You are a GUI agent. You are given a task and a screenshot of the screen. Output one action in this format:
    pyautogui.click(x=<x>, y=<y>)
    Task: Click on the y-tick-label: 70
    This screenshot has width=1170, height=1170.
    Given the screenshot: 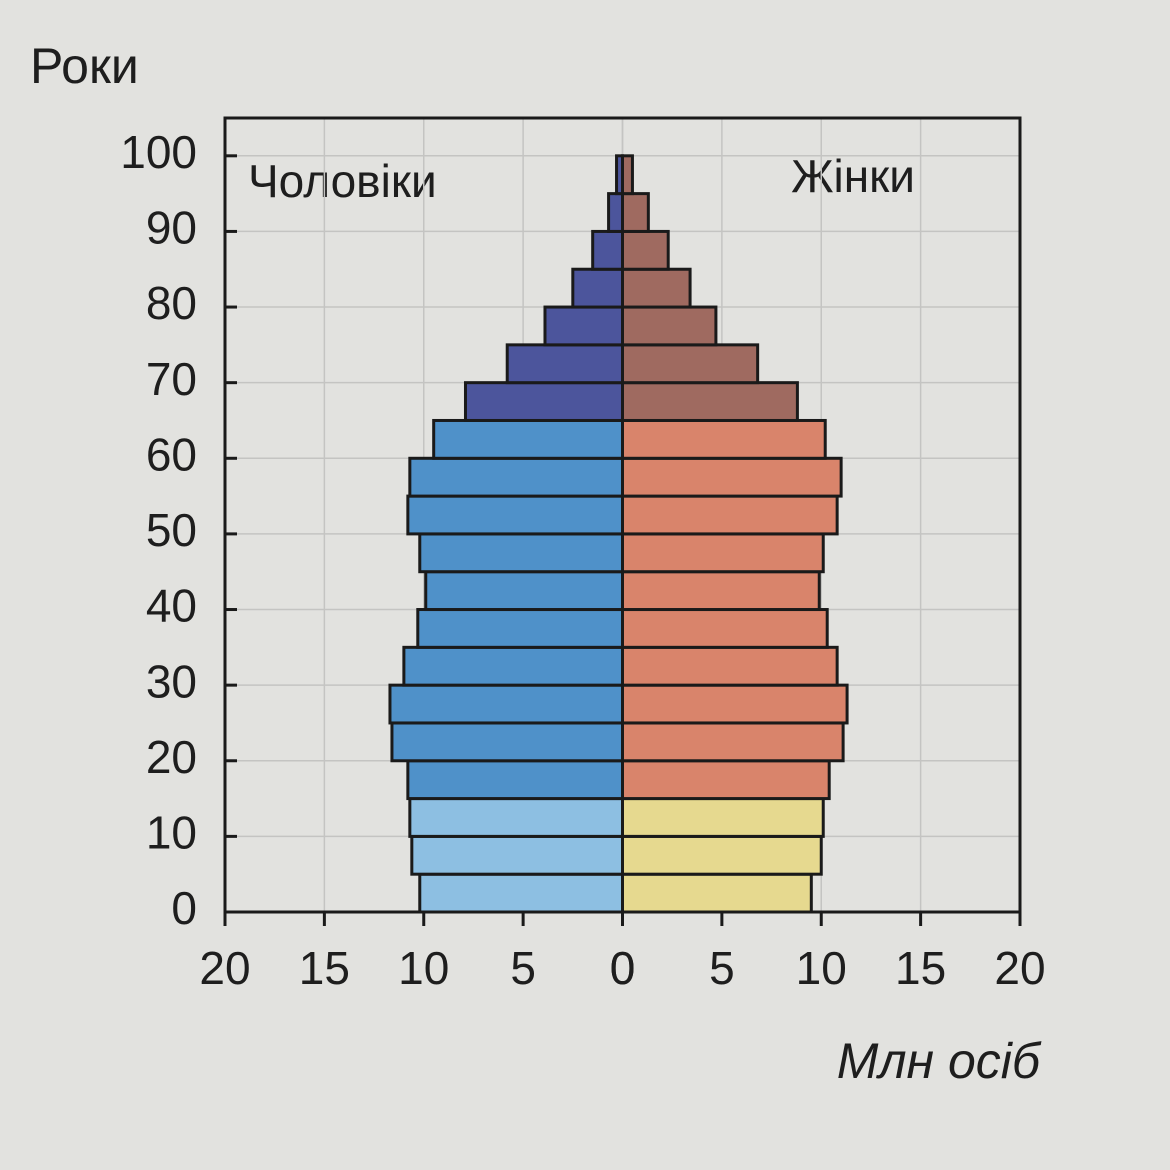 What is the action you would take?
    pyautogui.click(x=171, y=379)
    